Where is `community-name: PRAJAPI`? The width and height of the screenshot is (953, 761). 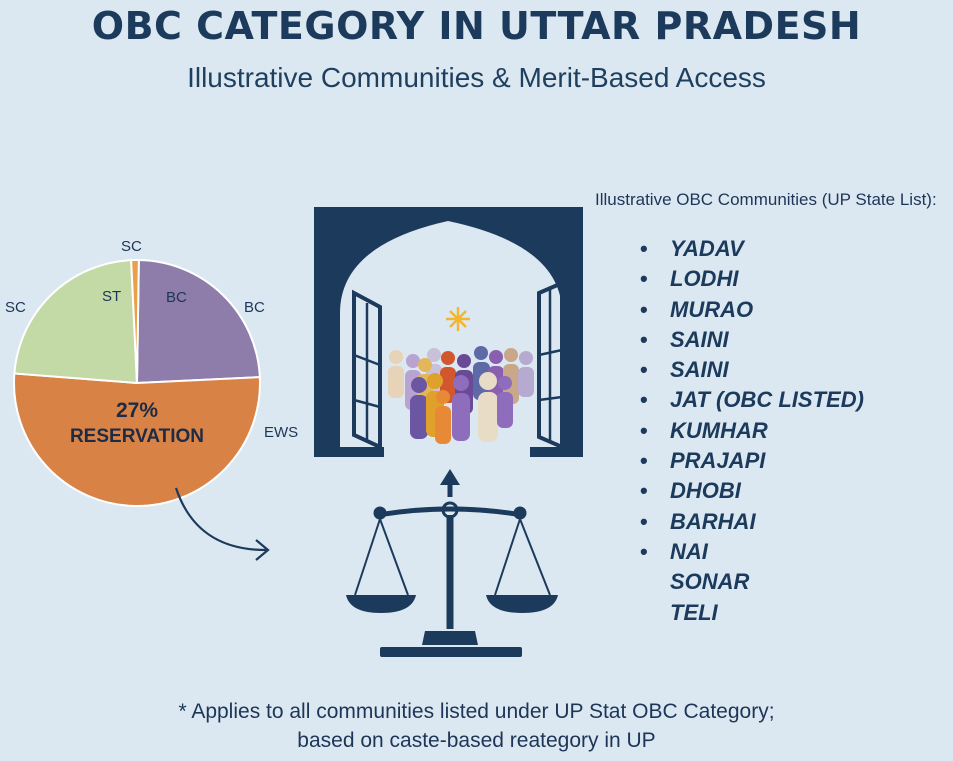
community-name: PRAJAPI is located at coordinates (718, 461).